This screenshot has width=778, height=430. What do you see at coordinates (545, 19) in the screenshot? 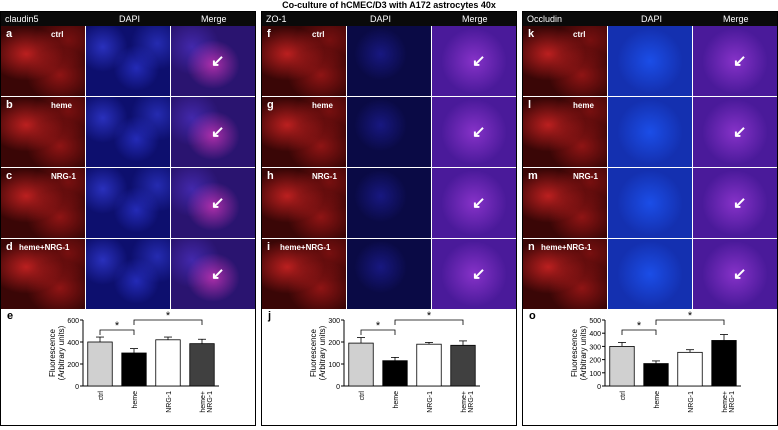
I see `header-stain: Occludin` at bounding box center [545, 19].